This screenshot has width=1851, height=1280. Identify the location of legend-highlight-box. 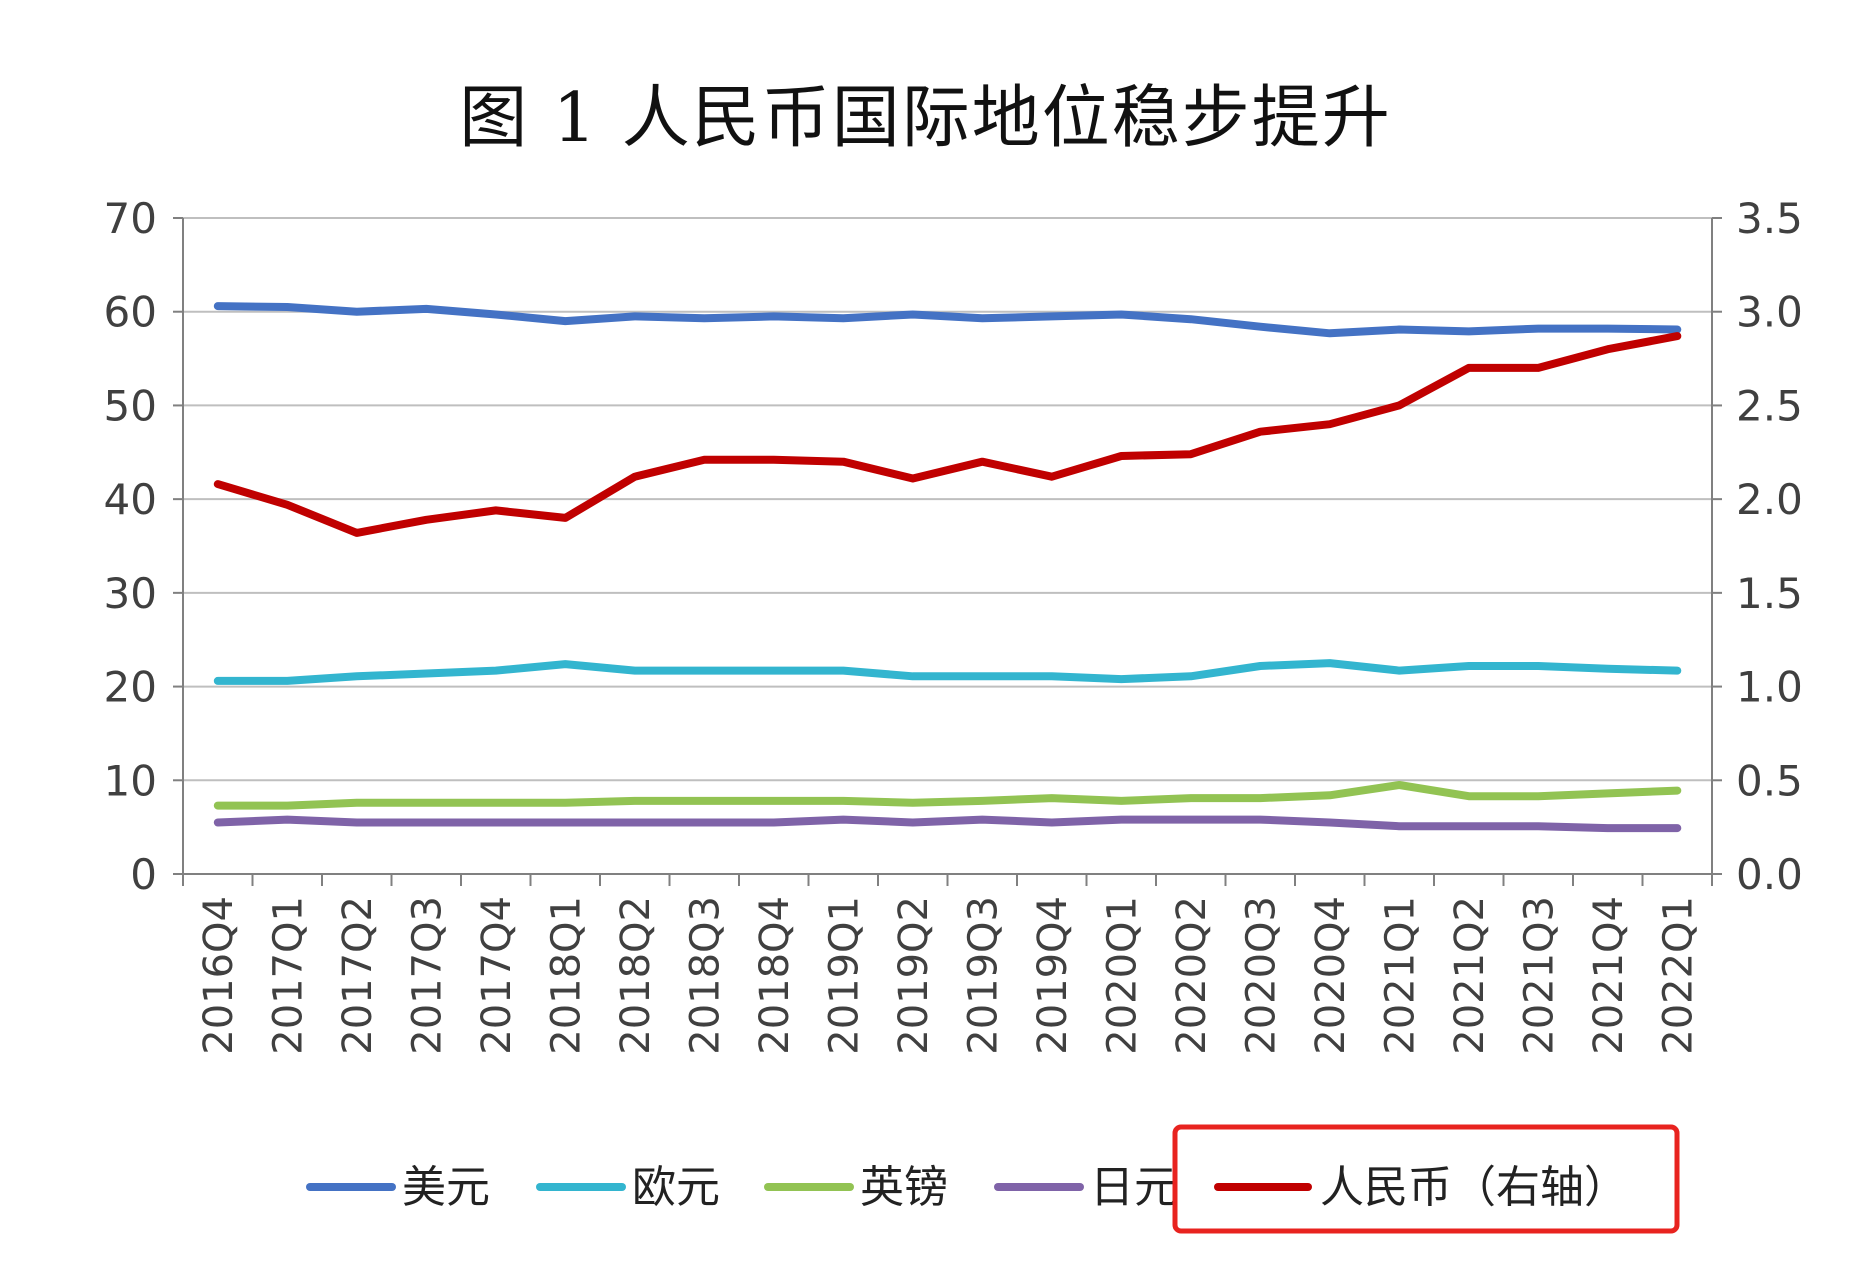
(1426, 1179).